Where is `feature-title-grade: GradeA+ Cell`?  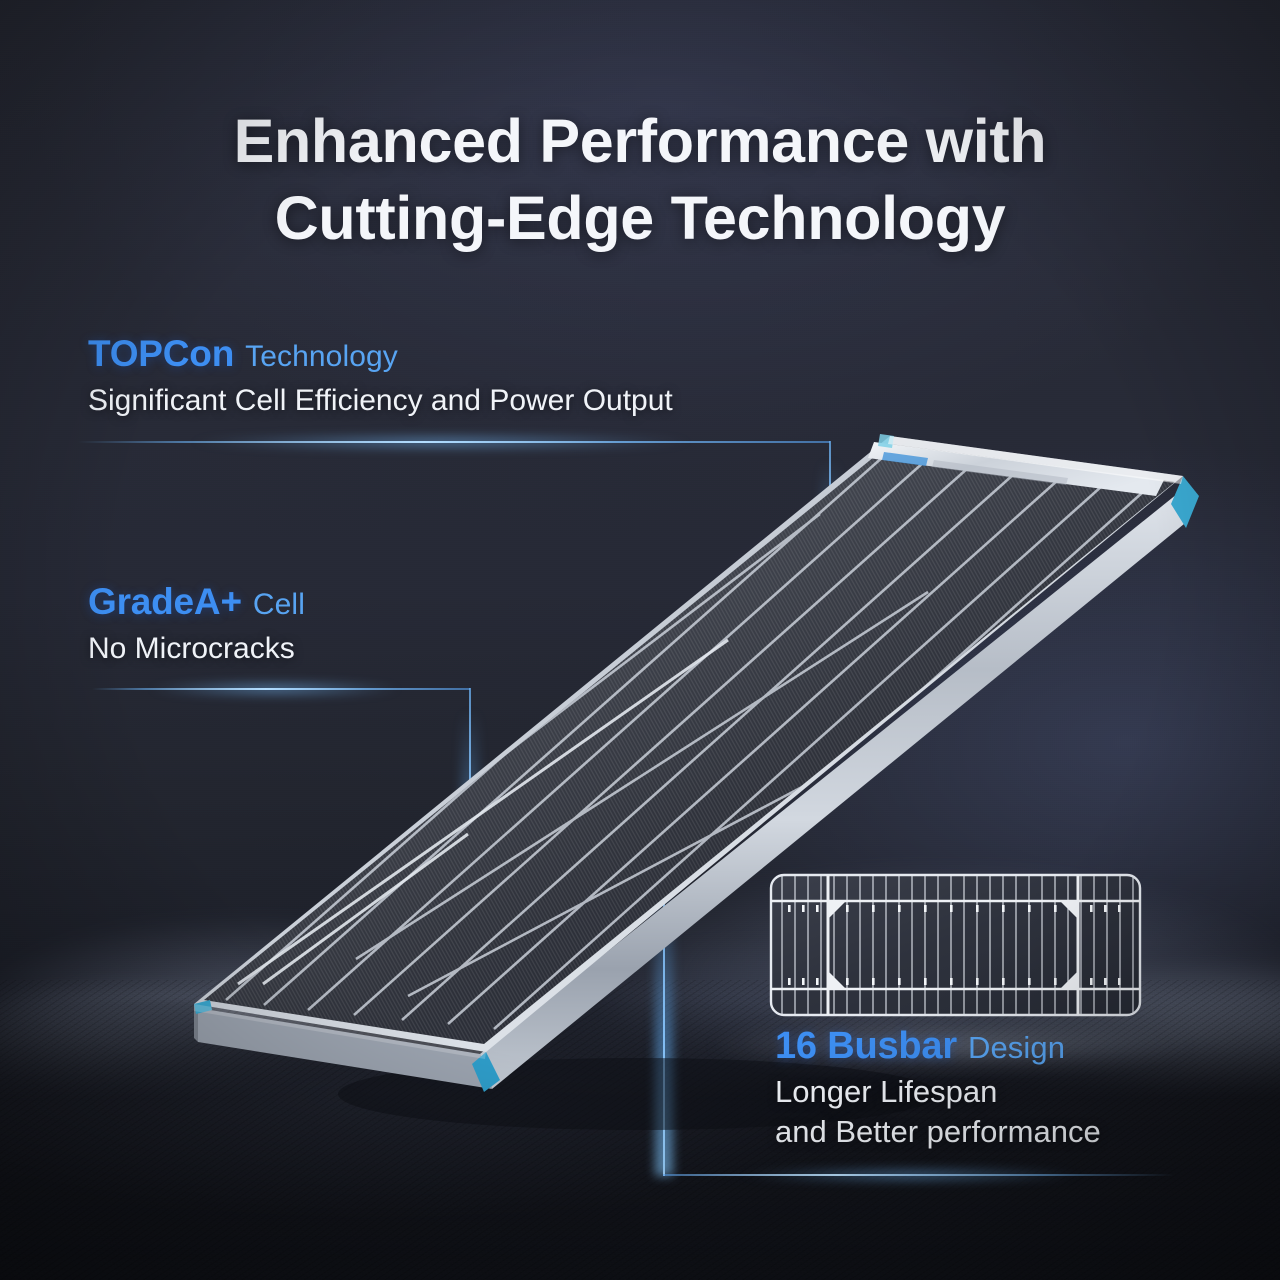 feature-title-grade: GradeA+ Cell is located at coordinates (196, 601).